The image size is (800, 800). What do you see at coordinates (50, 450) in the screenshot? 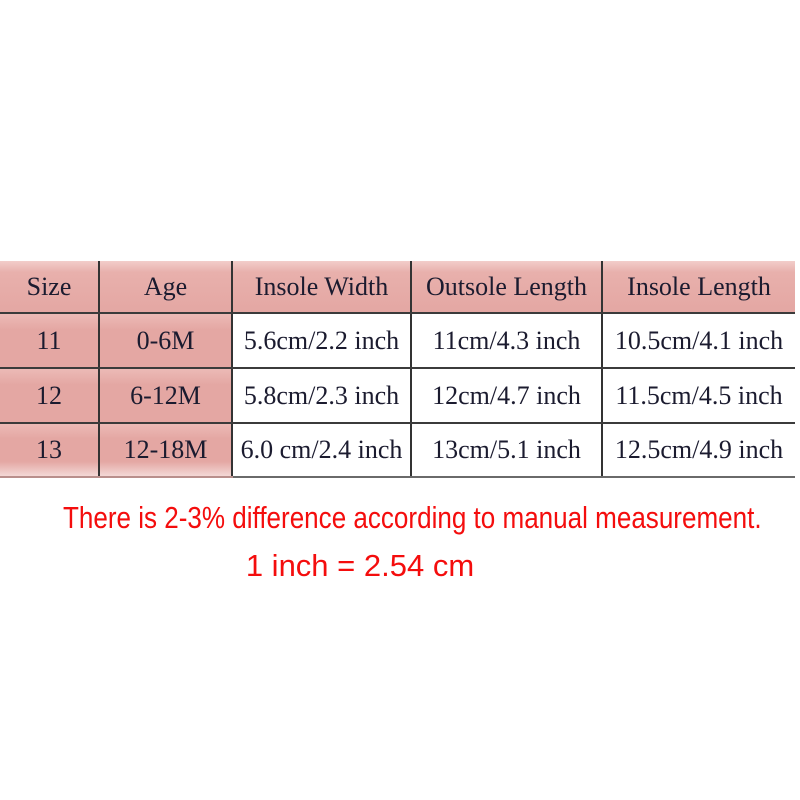
I see `cell-size: 13` at bounding box center [50, 450].